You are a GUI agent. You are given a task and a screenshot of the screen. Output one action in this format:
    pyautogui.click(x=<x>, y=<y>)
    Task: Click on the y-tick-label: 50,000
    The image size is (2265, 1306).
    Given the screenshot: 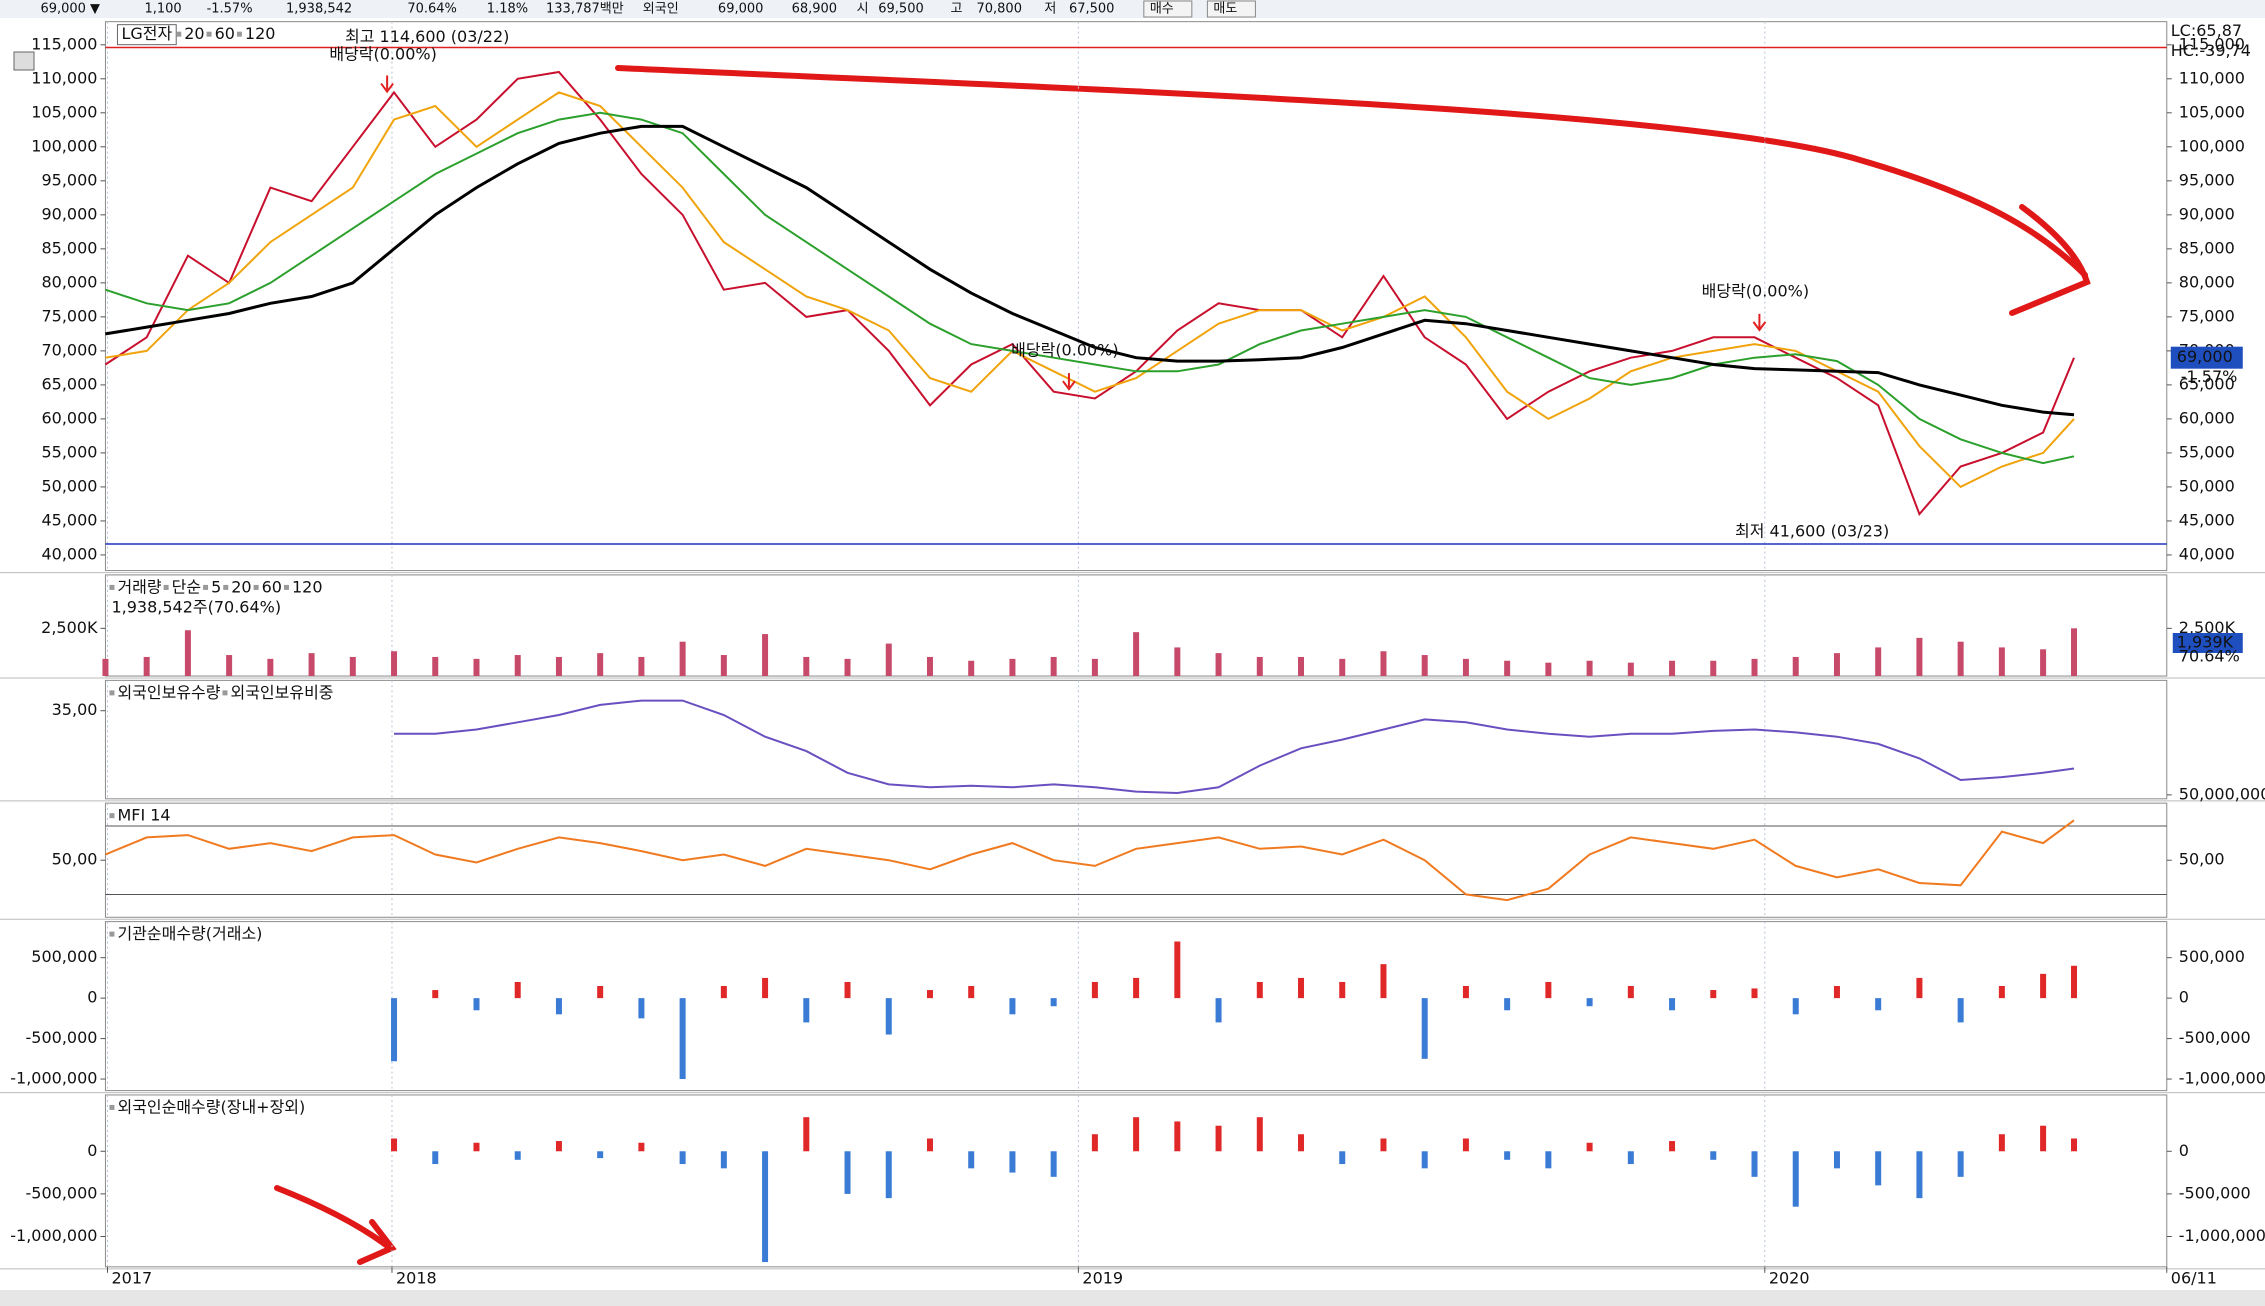 What is the action you would take?
    pyautogui.click(x=69, y=485)
    